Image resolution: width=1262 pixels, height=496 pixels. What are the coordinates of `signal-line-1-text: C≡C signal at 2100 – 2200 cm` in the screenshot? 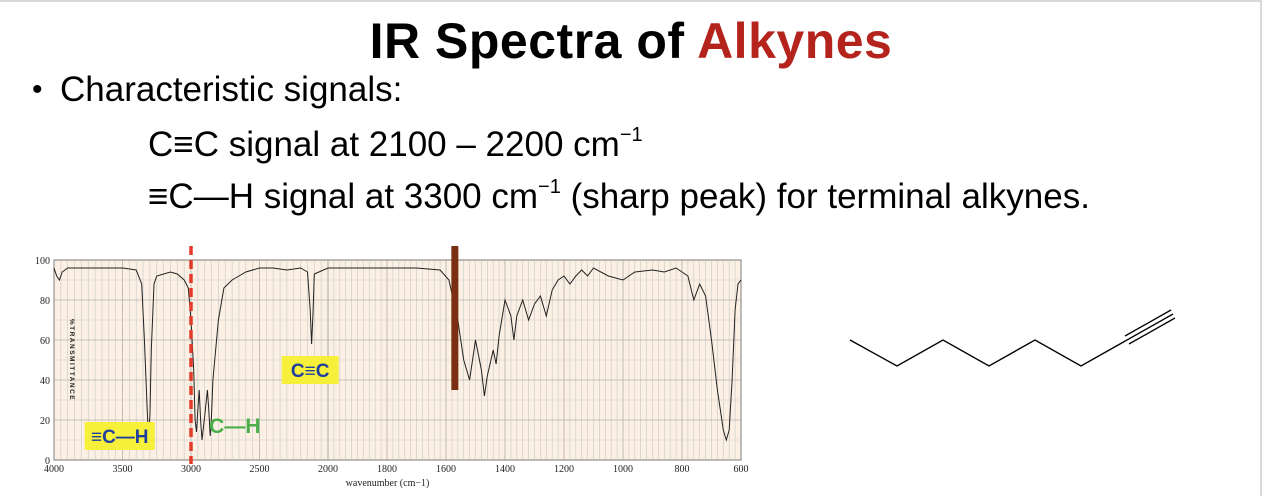 It's located at (384, 144).